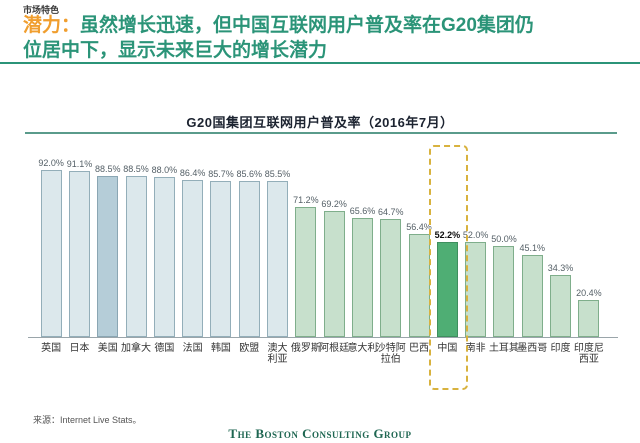 The height and width of the screenshot is (443, 640). What do you see at coordinates (589, 293) in the screenshot?
I see `value-label: 20.4%` at bounding box center [589, 293].